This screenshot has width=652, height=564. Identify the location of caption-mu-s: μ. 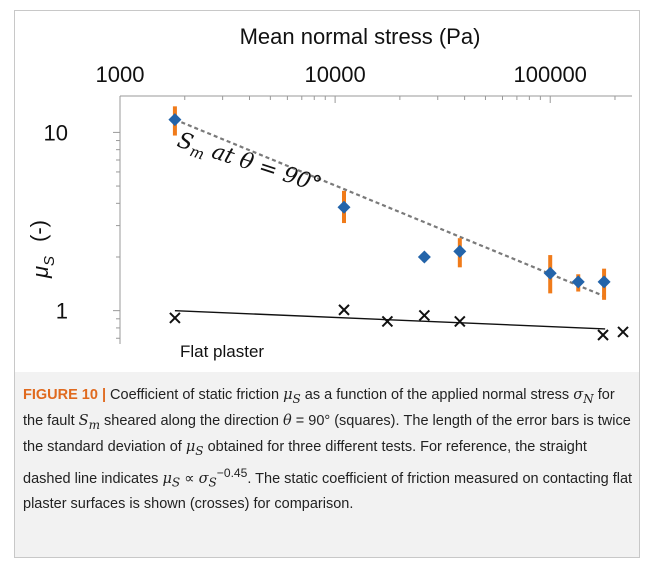
(288, 395).